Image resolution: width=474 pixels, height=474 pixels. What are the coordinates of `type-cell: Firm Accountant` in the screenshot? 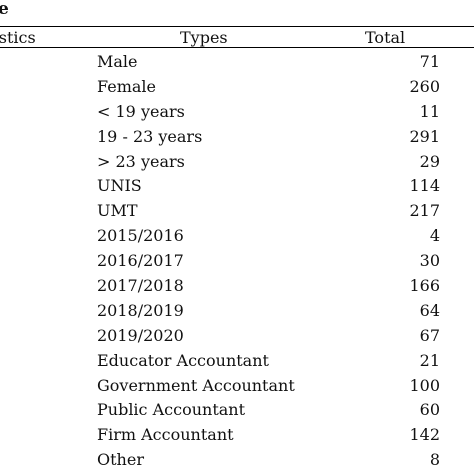 It's located at (165, 435).